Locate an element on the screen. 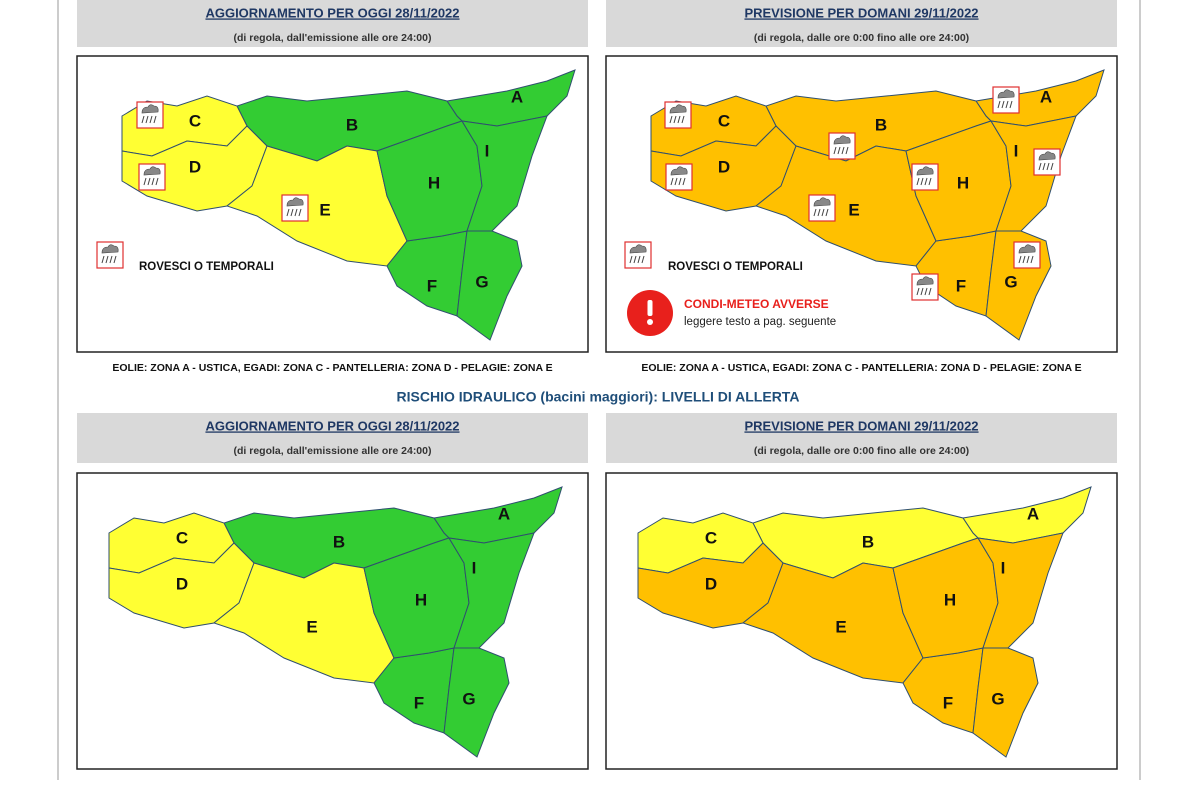 This screenshot has width=1200, height=785. alert-dot is located at coordinates (650, 322).